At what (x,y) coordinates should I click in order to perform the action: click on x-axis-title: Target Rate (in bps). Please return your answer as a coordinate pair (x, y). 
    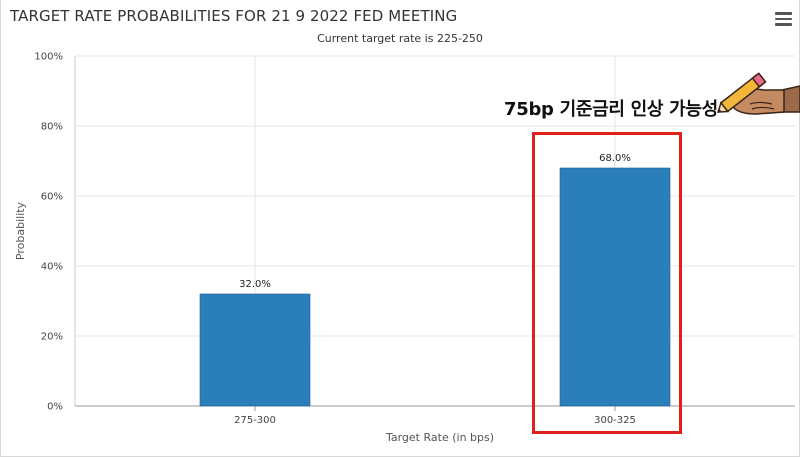
    Looking at the image, I should click on (439, 437).